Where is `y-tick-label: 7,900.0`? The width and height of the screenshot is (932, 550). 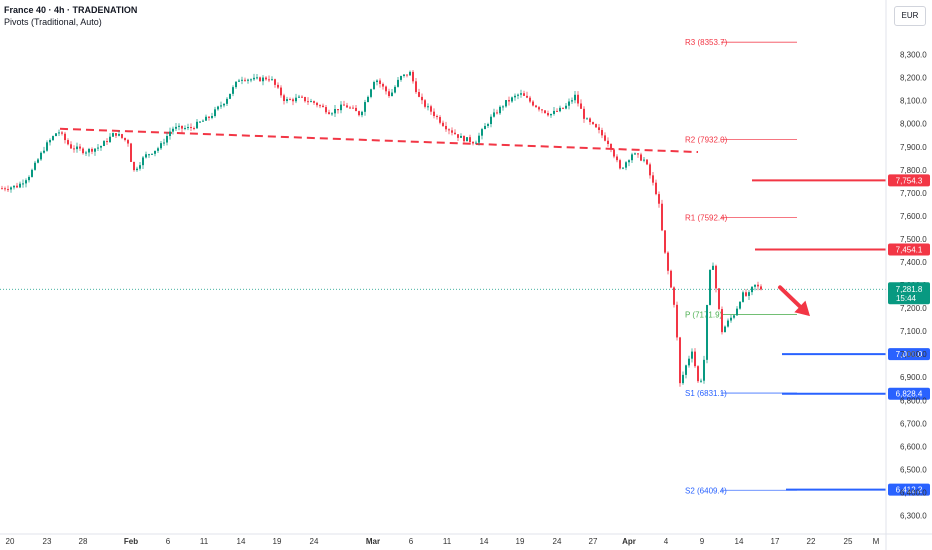 y-tick-label: 7,900.0 is located at coordinates (913, 147).